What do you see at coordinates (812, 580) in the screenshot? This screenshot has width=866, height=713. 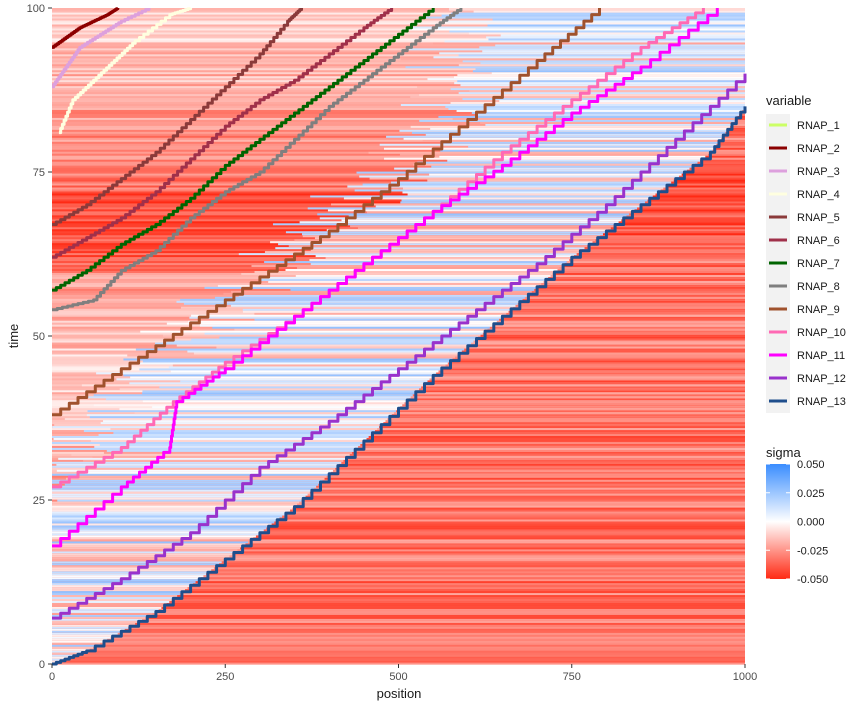 I see `colorbar-tick-label: -0.050` at bounding box center [812, 580].